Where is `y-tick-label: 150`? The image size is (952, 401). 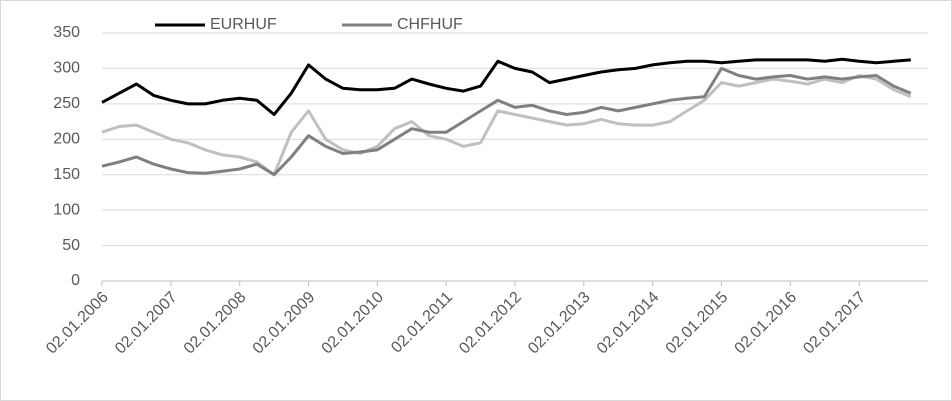
y-tick-label: 150 is located at coordinates (66, 174).